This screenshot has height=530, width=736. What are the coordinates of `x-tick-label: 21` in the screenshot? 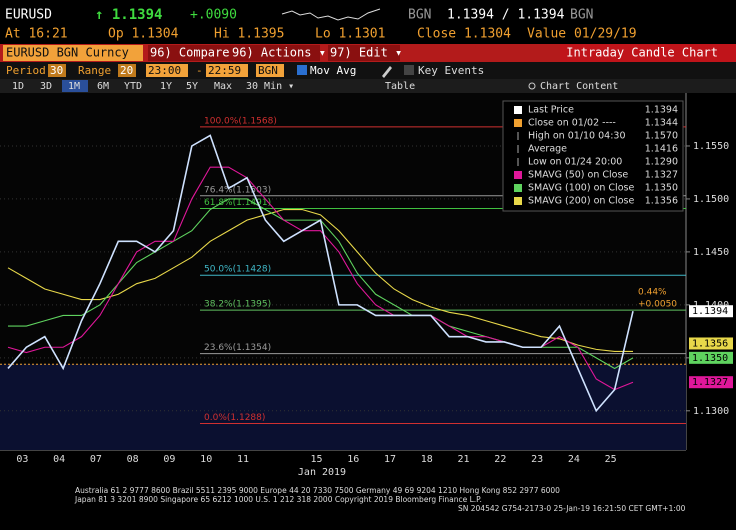 It's located at (464, 459).